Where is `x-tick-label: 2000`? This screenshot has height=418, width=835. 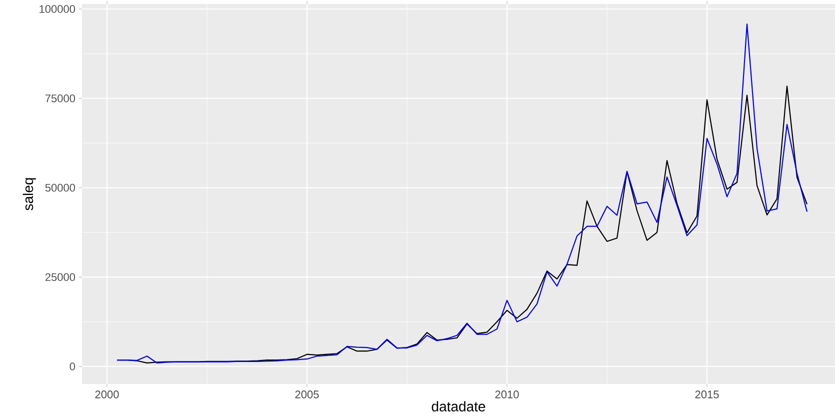 x-tick-label: 2000 is located at coordinates (107, 394).